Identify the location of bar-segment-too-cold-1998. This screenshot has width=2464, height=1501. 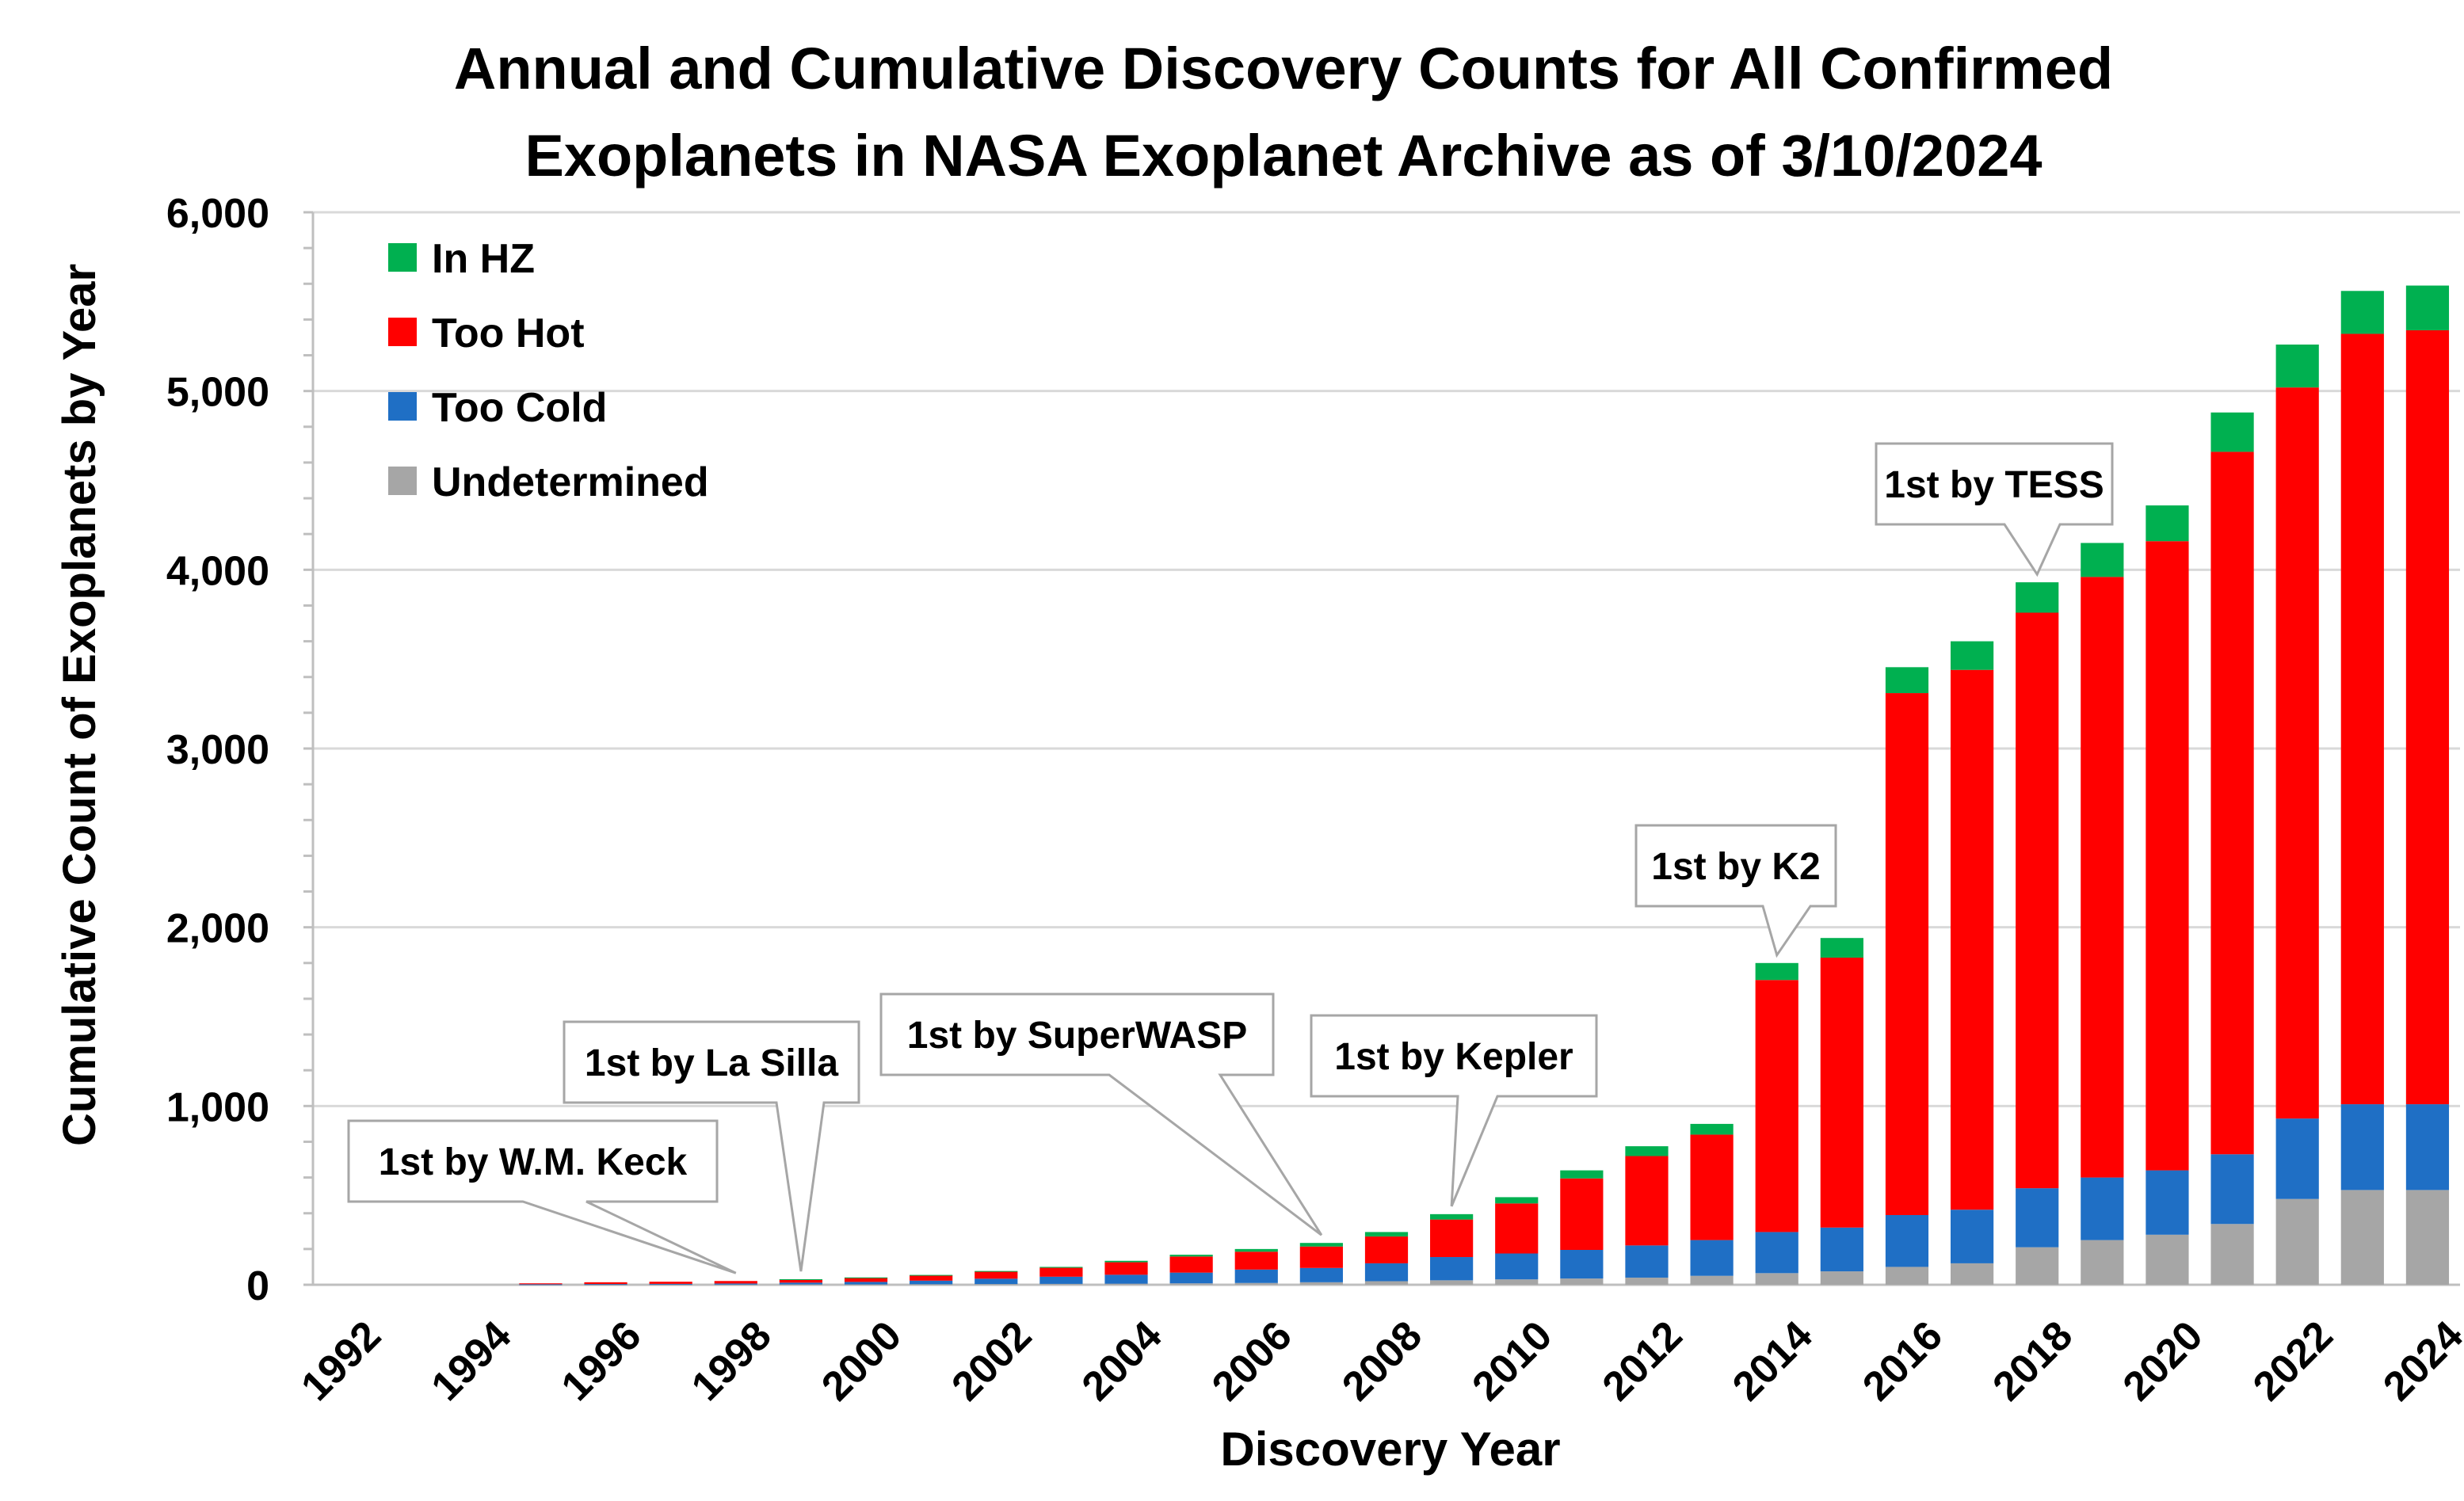
(735, 1284).